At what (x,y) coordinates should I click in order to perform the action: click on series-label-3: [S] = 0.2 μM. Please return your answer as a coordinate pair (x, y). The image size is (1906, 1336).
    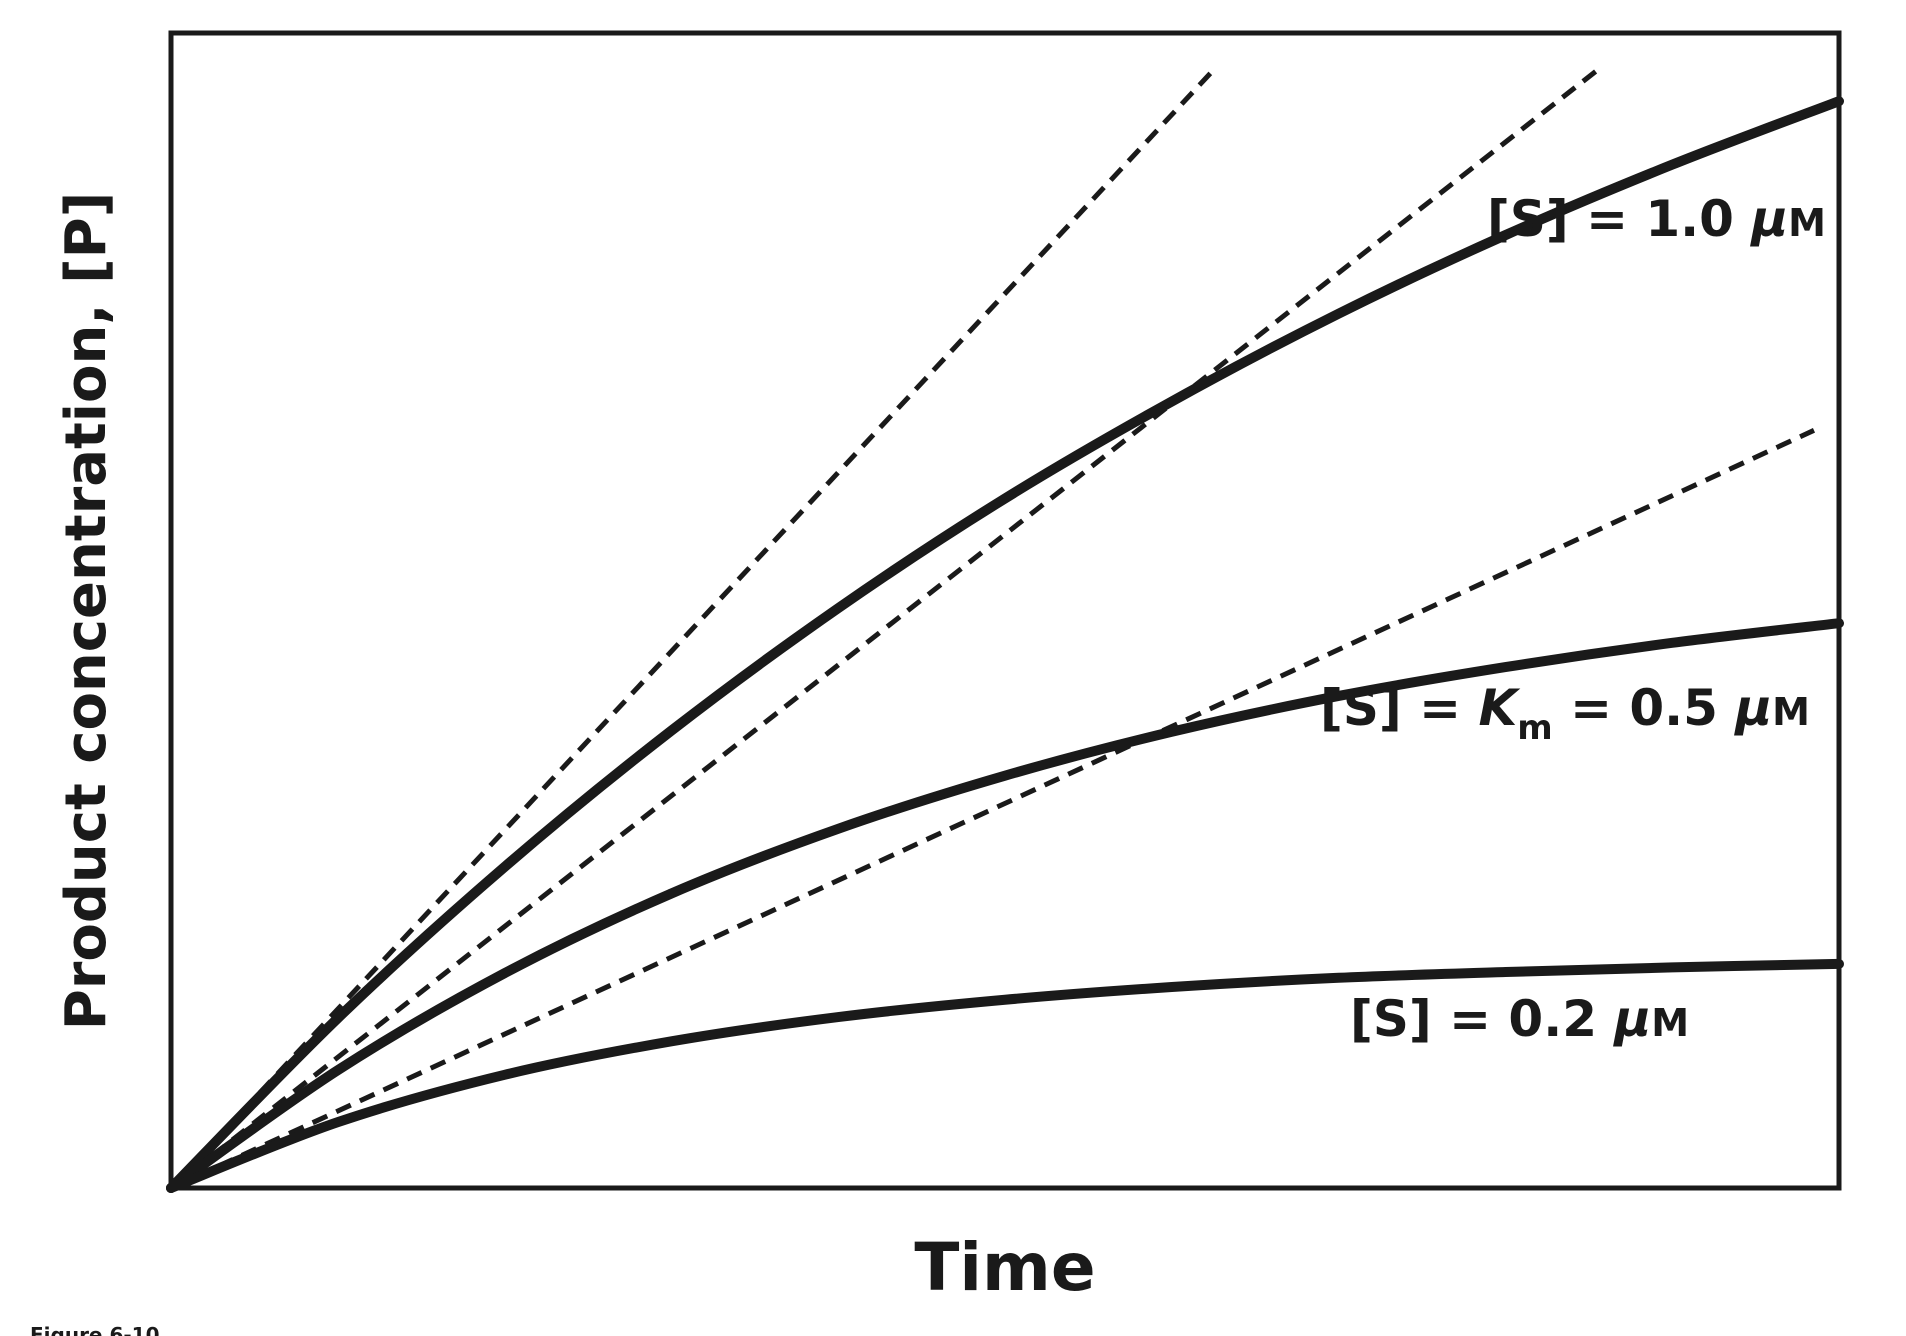
    Looking at the image, I should click on (1519, 1019).